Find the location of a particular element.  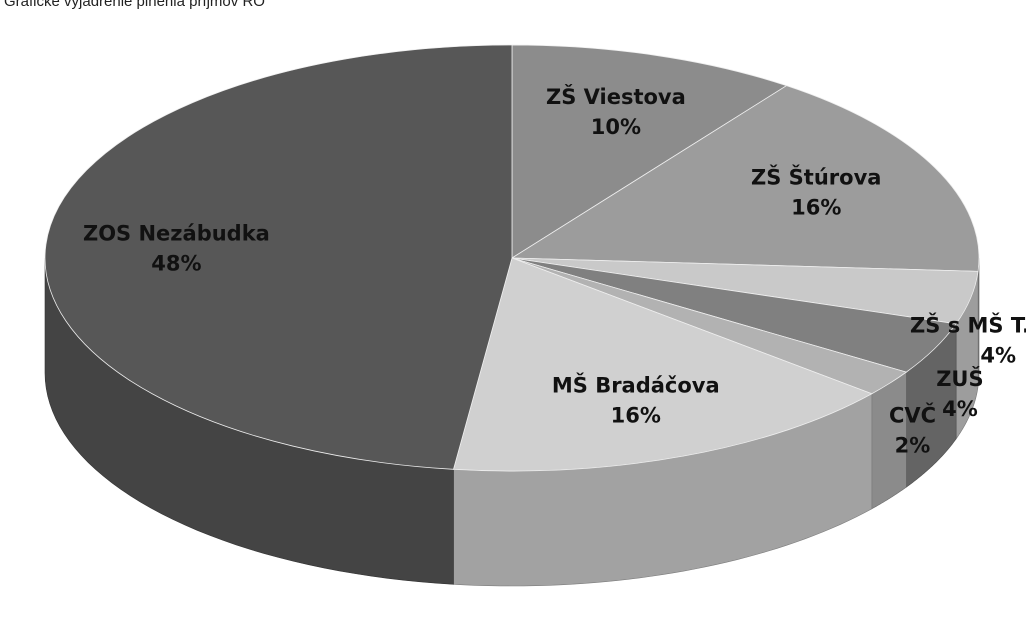

category-label: MŠ Bradáčova is located at coordinates (636, 385).